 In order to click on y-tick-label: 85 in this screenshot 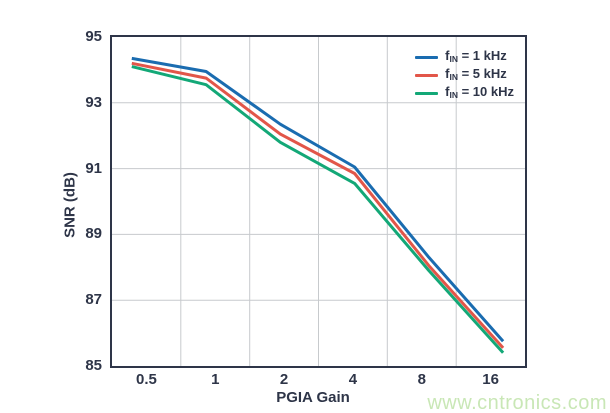, I will do `click(93, 365)`.